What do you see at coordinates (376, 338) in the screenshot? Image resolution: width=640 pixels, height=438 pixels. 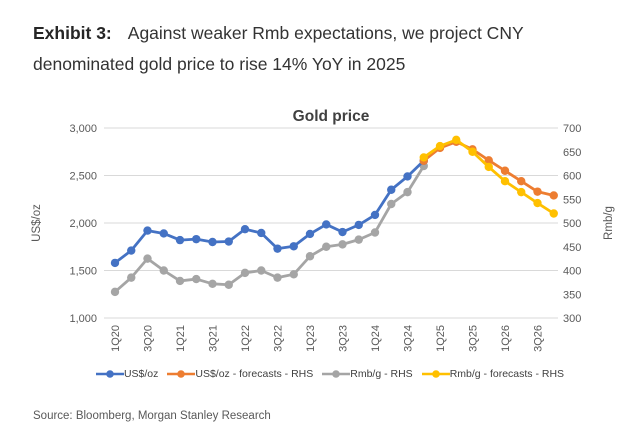 I see `svg-text: 1Q24` at bounding box center [376, 338].